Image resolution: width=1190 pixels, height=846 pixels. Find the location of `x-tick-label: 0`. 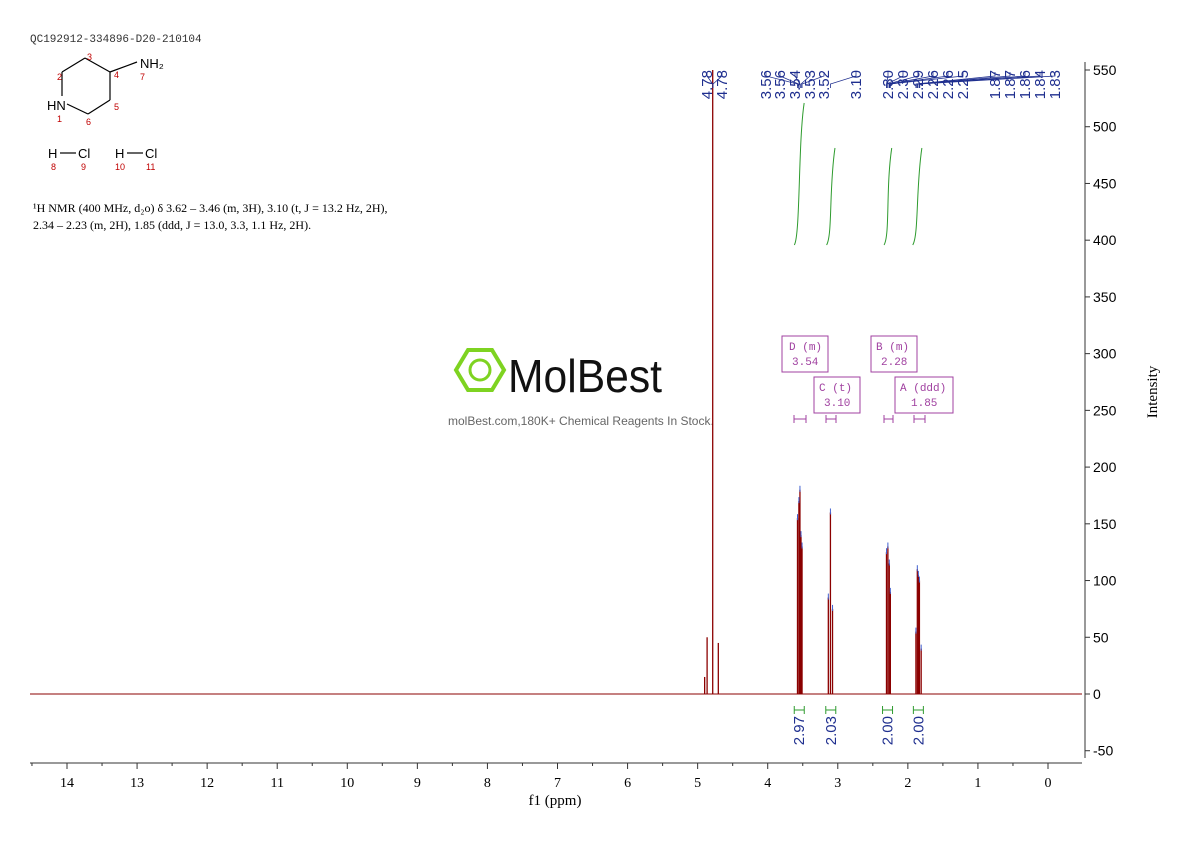

x-tick-label: 0 is located at coordinates (1048, 783).